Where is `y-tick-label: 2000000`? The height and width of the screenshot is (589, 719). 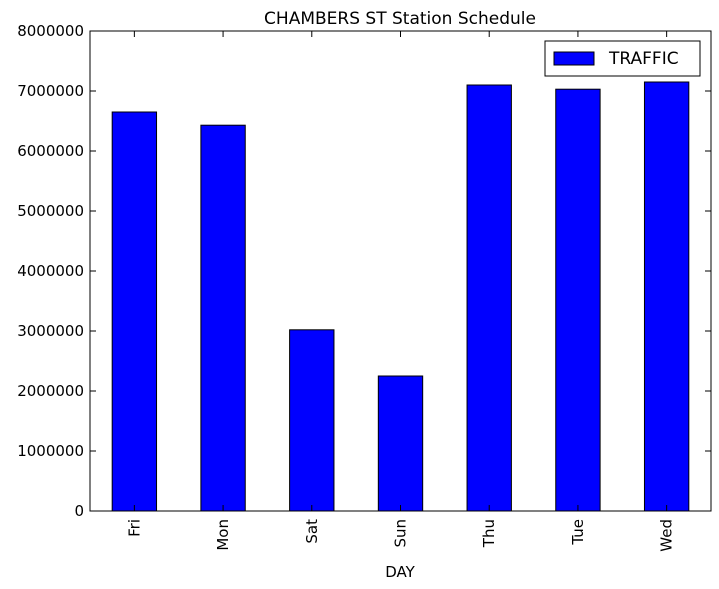 y-tick-label: 2000000 is located at coordinates (50, 391).